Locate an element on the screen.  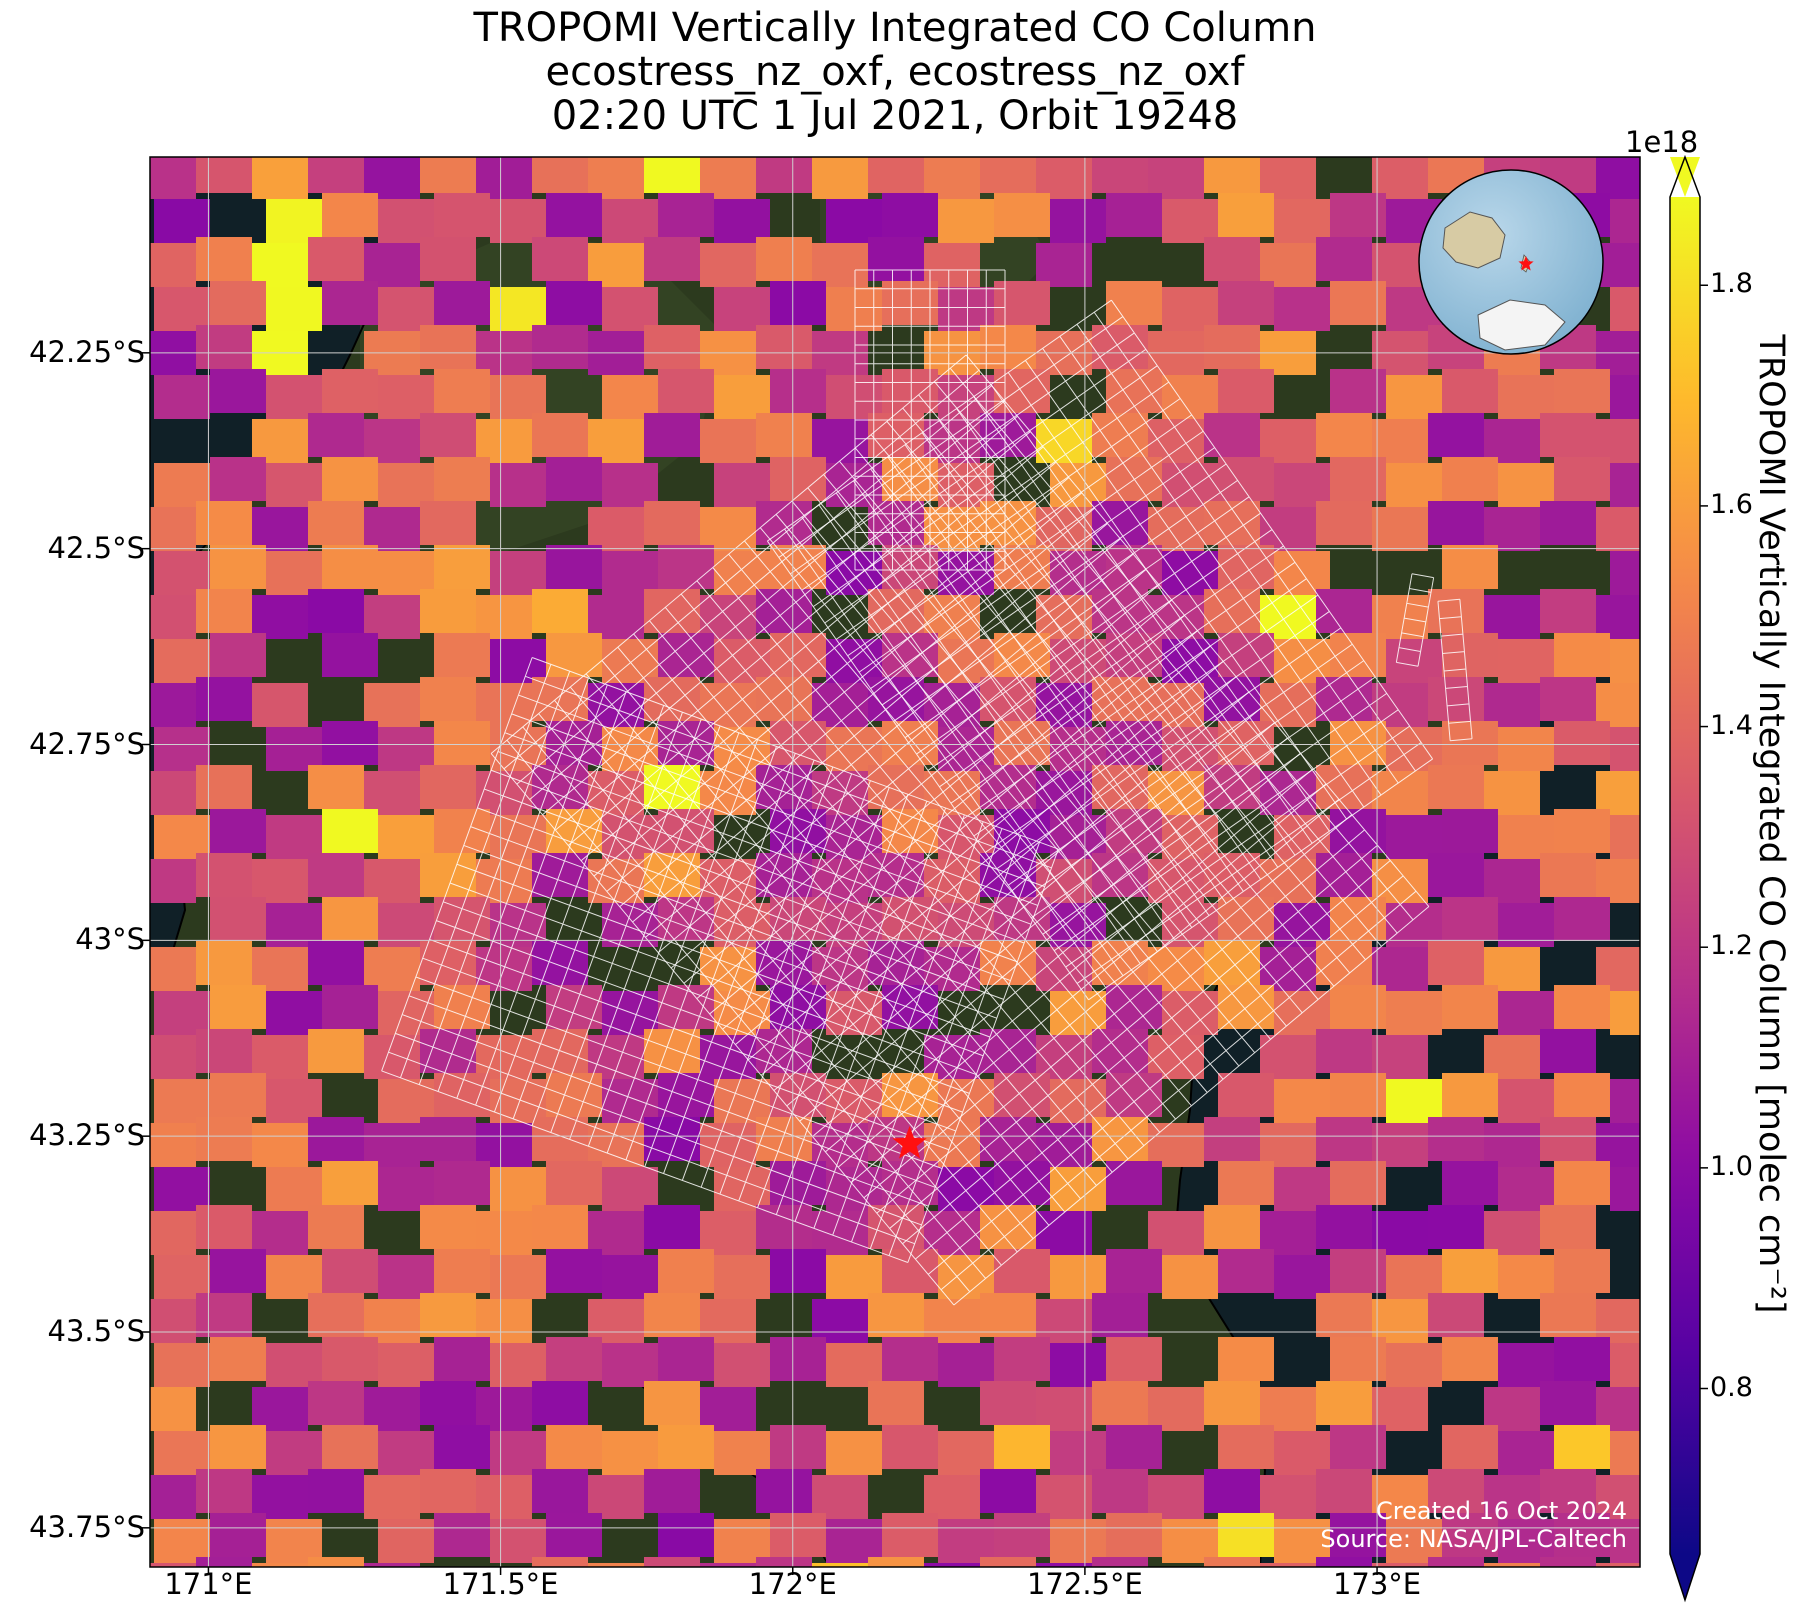
lat-tick-label: 42.75°S is located at coordinates (87, 743).